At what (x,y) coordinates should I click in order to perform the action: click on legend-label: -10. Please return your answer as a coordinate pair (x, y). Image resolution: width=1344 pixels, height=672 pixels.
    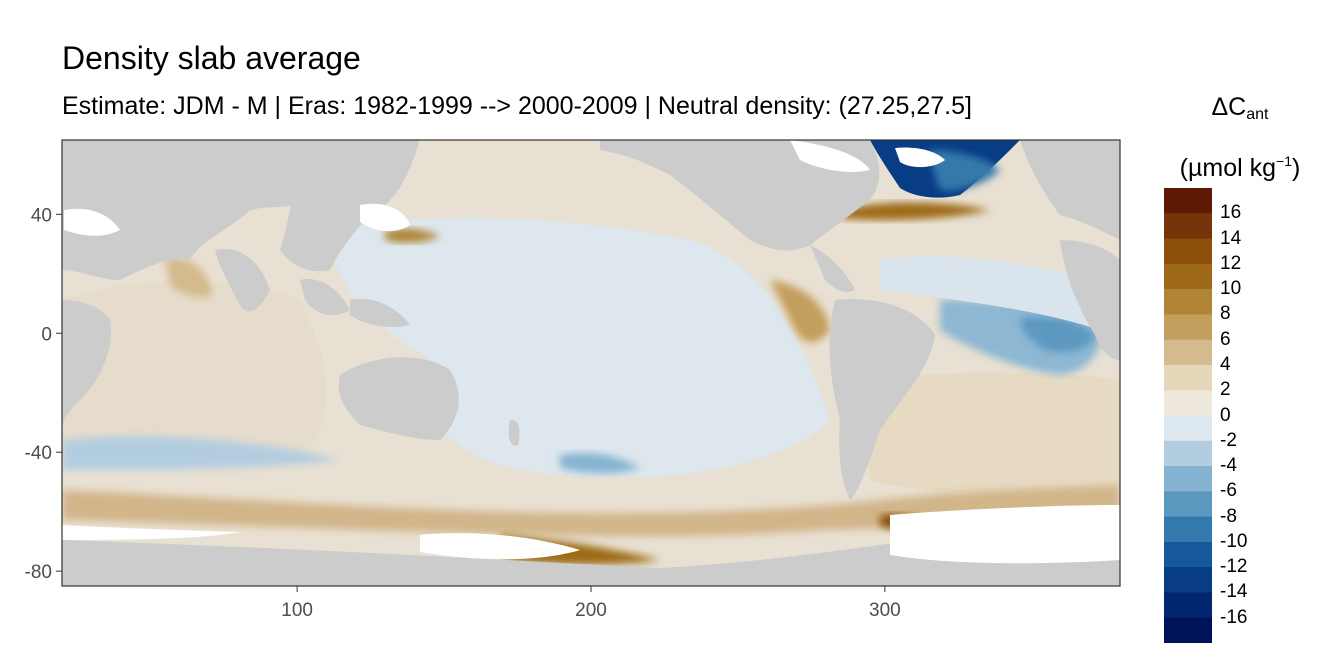
    Looking at the image, I should click on (1234, 541).